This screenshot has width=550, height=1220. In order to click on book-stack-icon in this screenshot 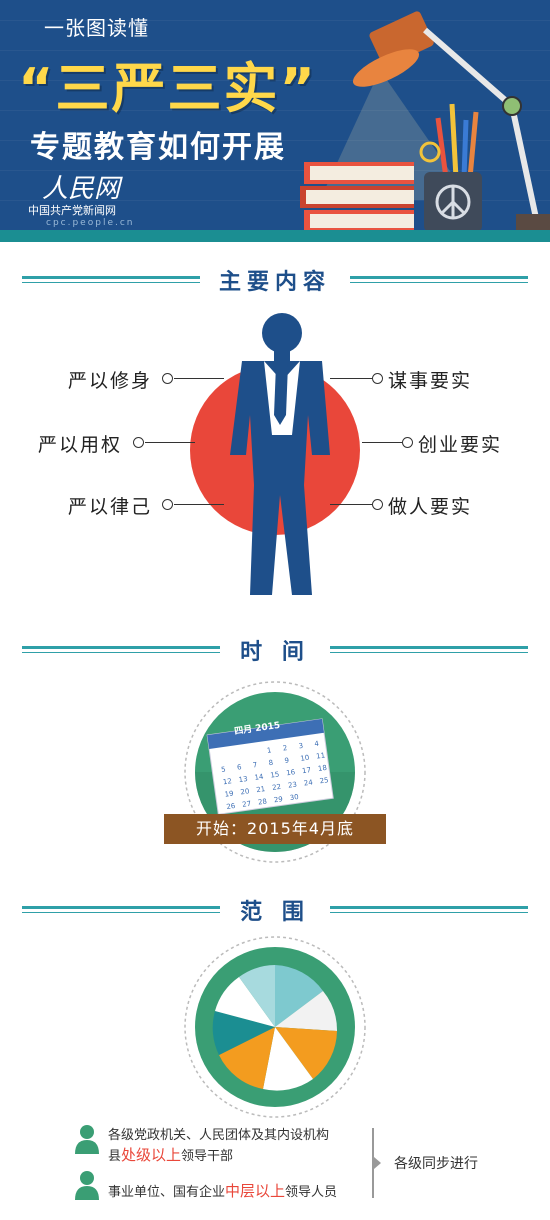, I will do `click(357, 202)`.